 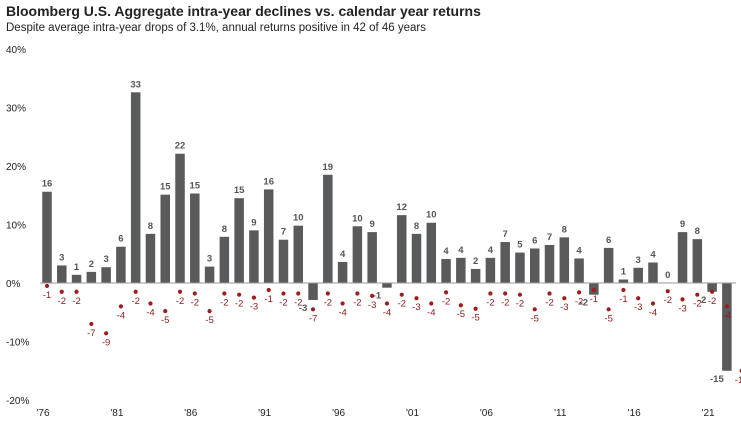 What do you see at coordinates (490, 303) in the screenshot?
I see `drawdown-label-2006: -2` at bounding box center [490, 303].